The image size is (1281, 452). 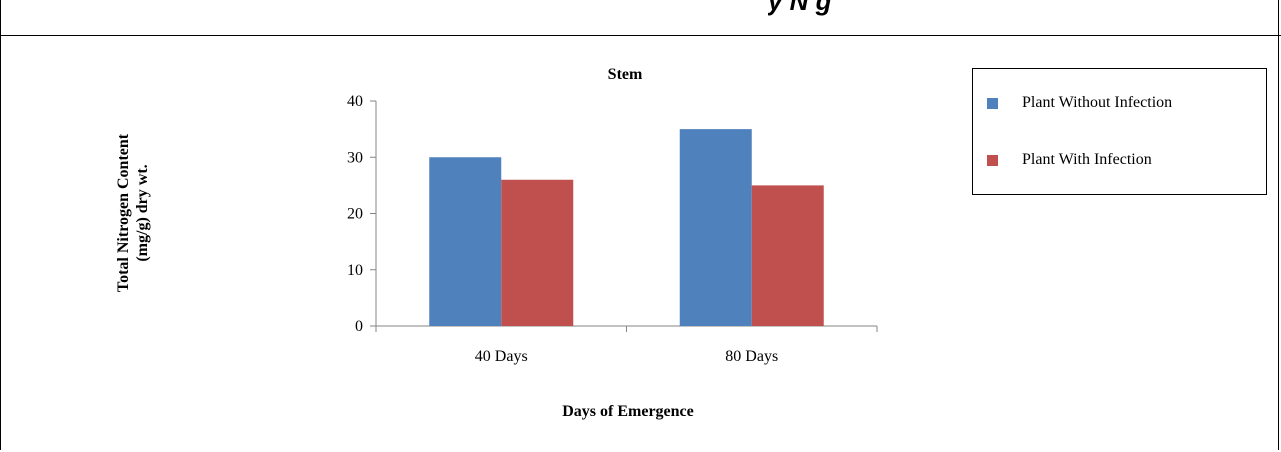 What do you see at coordinates (1097, 102) in the screenshot?
I see `legend-label-without-infection: Plant Without Infection` at bounding box center [1097, 102].